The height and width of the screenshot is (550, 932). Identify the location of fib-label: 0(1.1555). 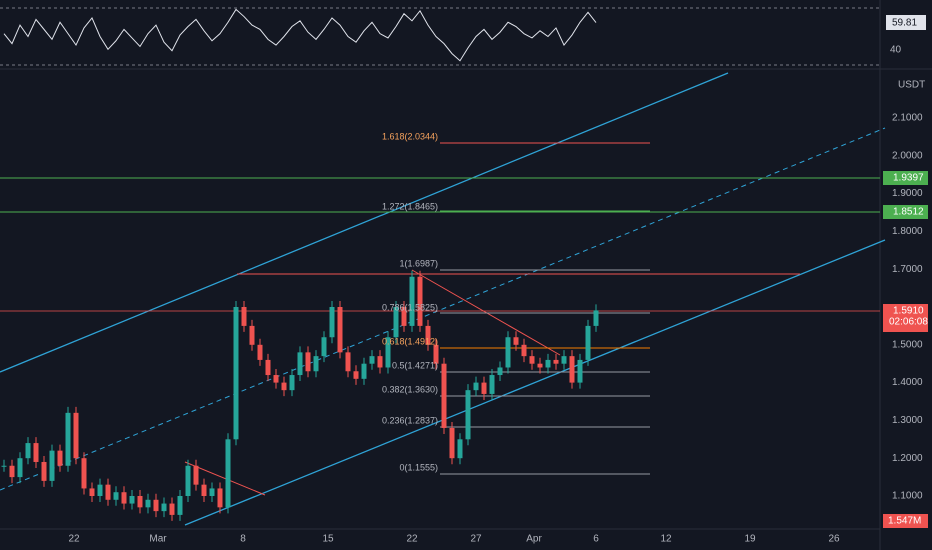
(418, 467).